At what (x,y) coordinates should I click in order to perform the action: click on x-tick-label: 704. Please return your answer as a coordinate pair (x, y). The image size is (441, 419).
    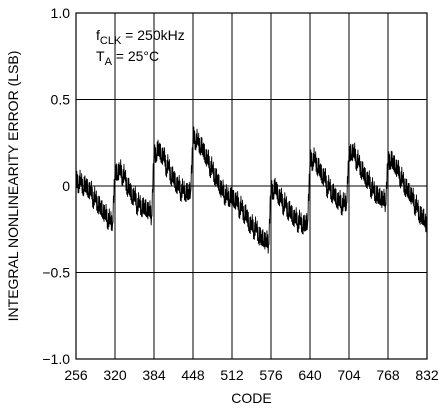
    Looking at the image, I should click on (349, 375).